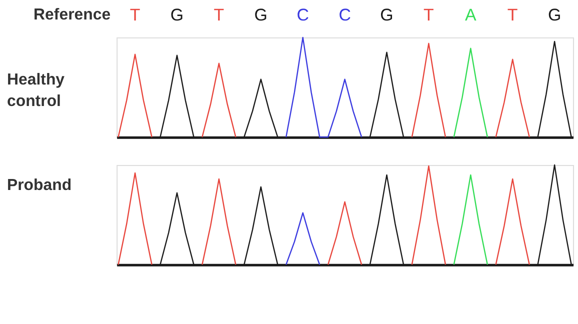 This screenshot has width=578, height=324. What do you see at coordinates (471, 14) in the screenshot?
I see `x-tick-label: A` at bounding box center [471, 14].